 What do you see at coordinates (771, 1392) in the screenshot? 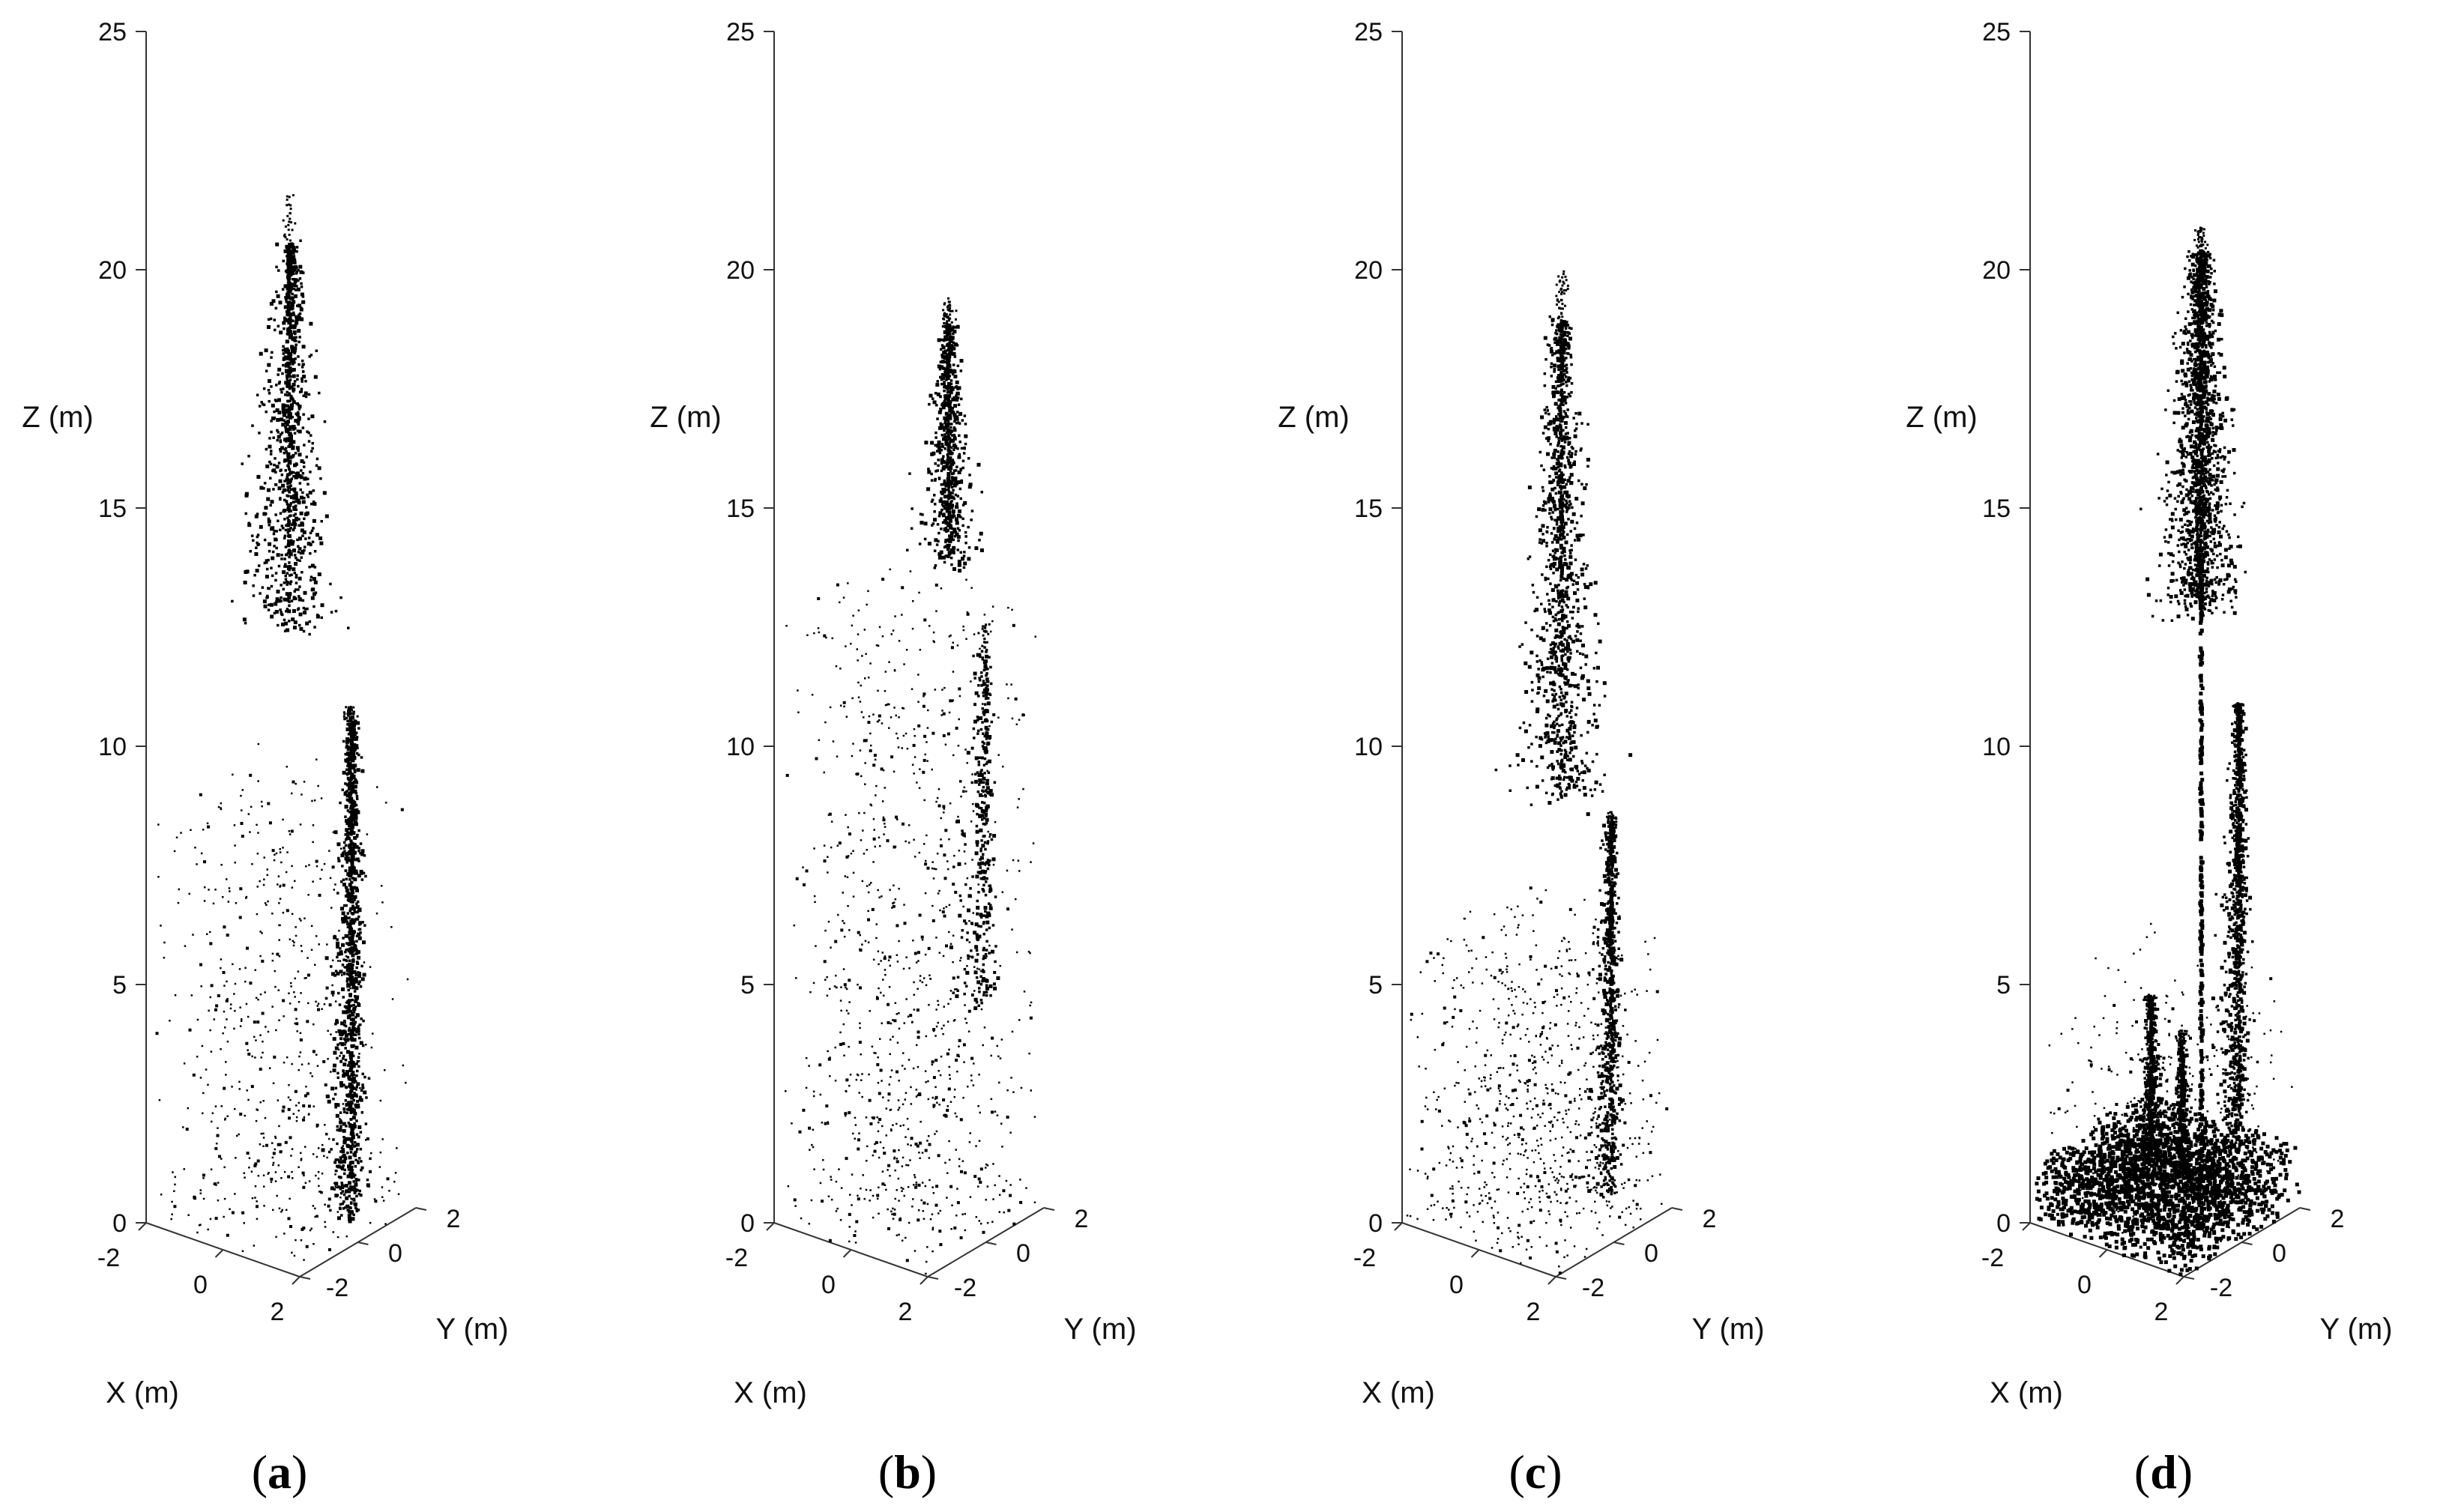
I see `x-axis-label: X (m)` at bounding box center [771, 1392].